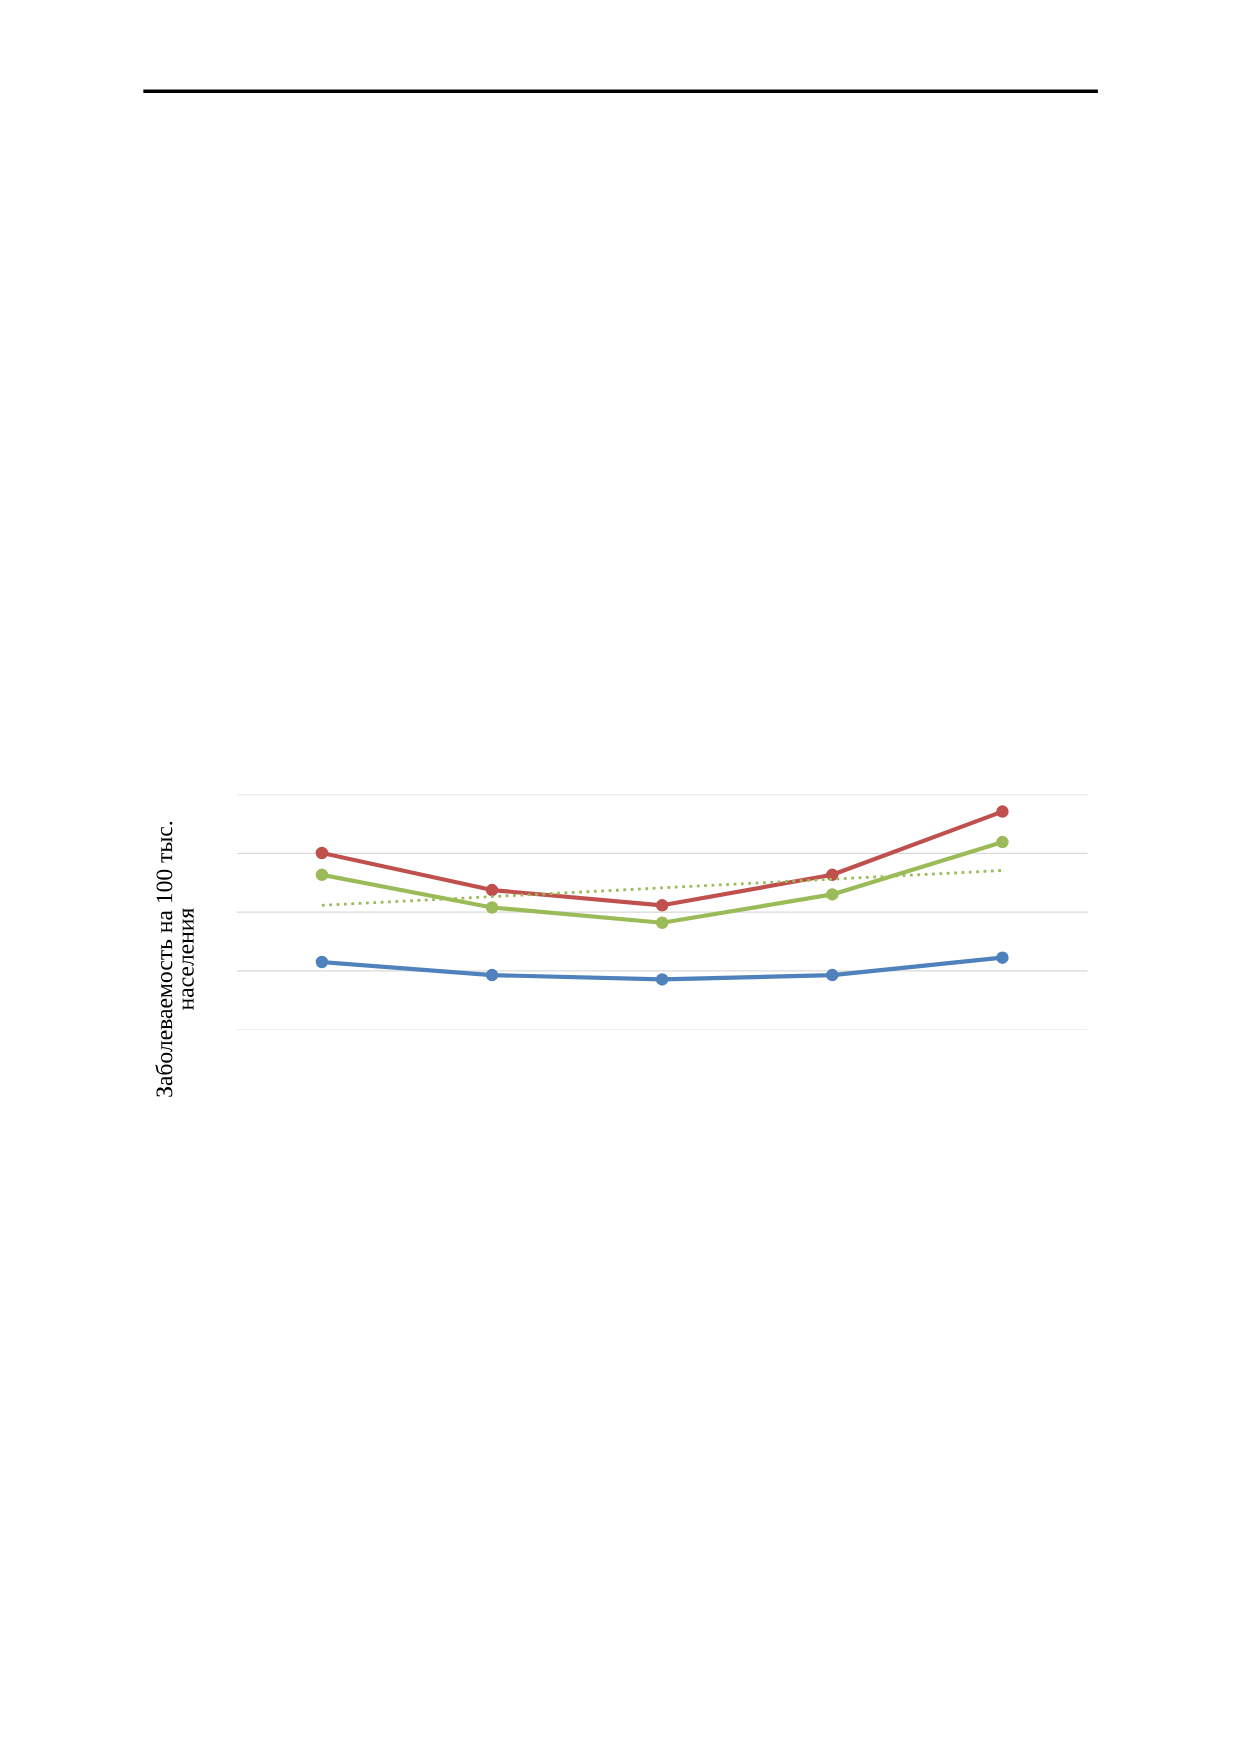 This screenshot has height=1754, width=1240. I want to click on y-axis-title: Заболеваемость на 100 тыс. населения, so click(174, 959).